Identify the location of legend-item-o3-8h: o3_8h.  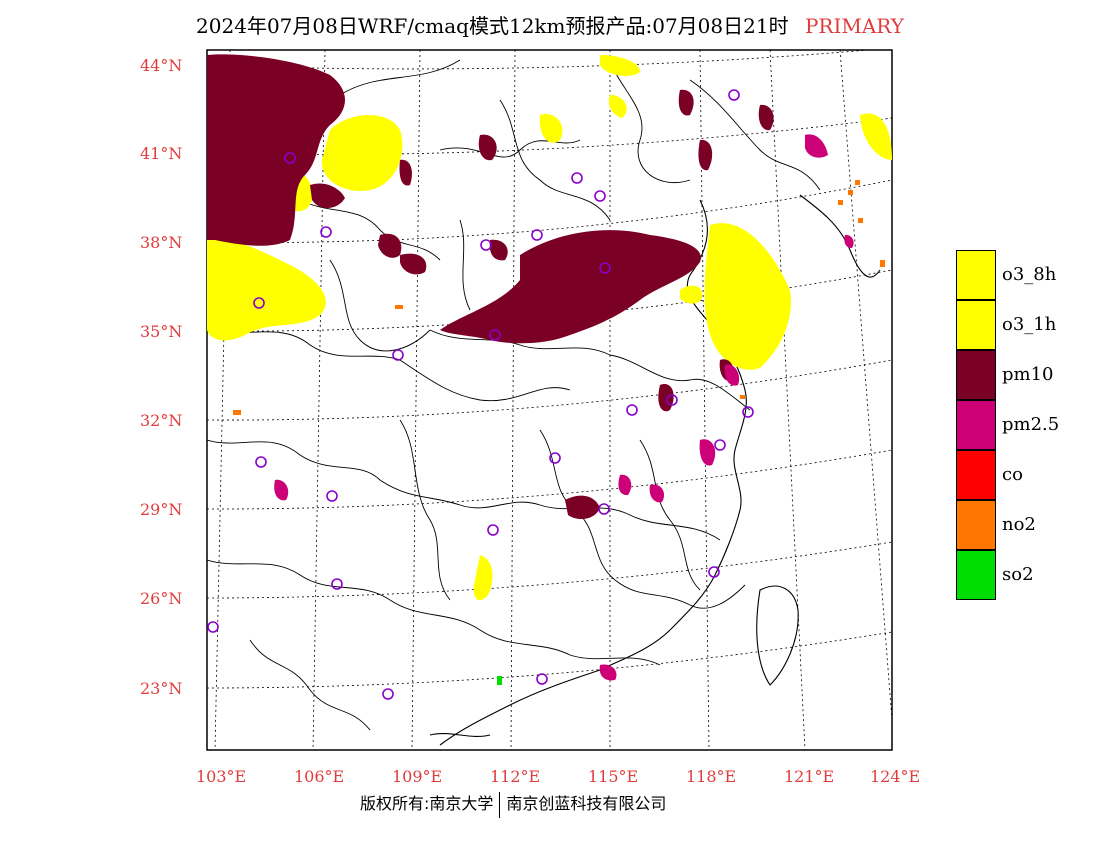
(1021, 275).